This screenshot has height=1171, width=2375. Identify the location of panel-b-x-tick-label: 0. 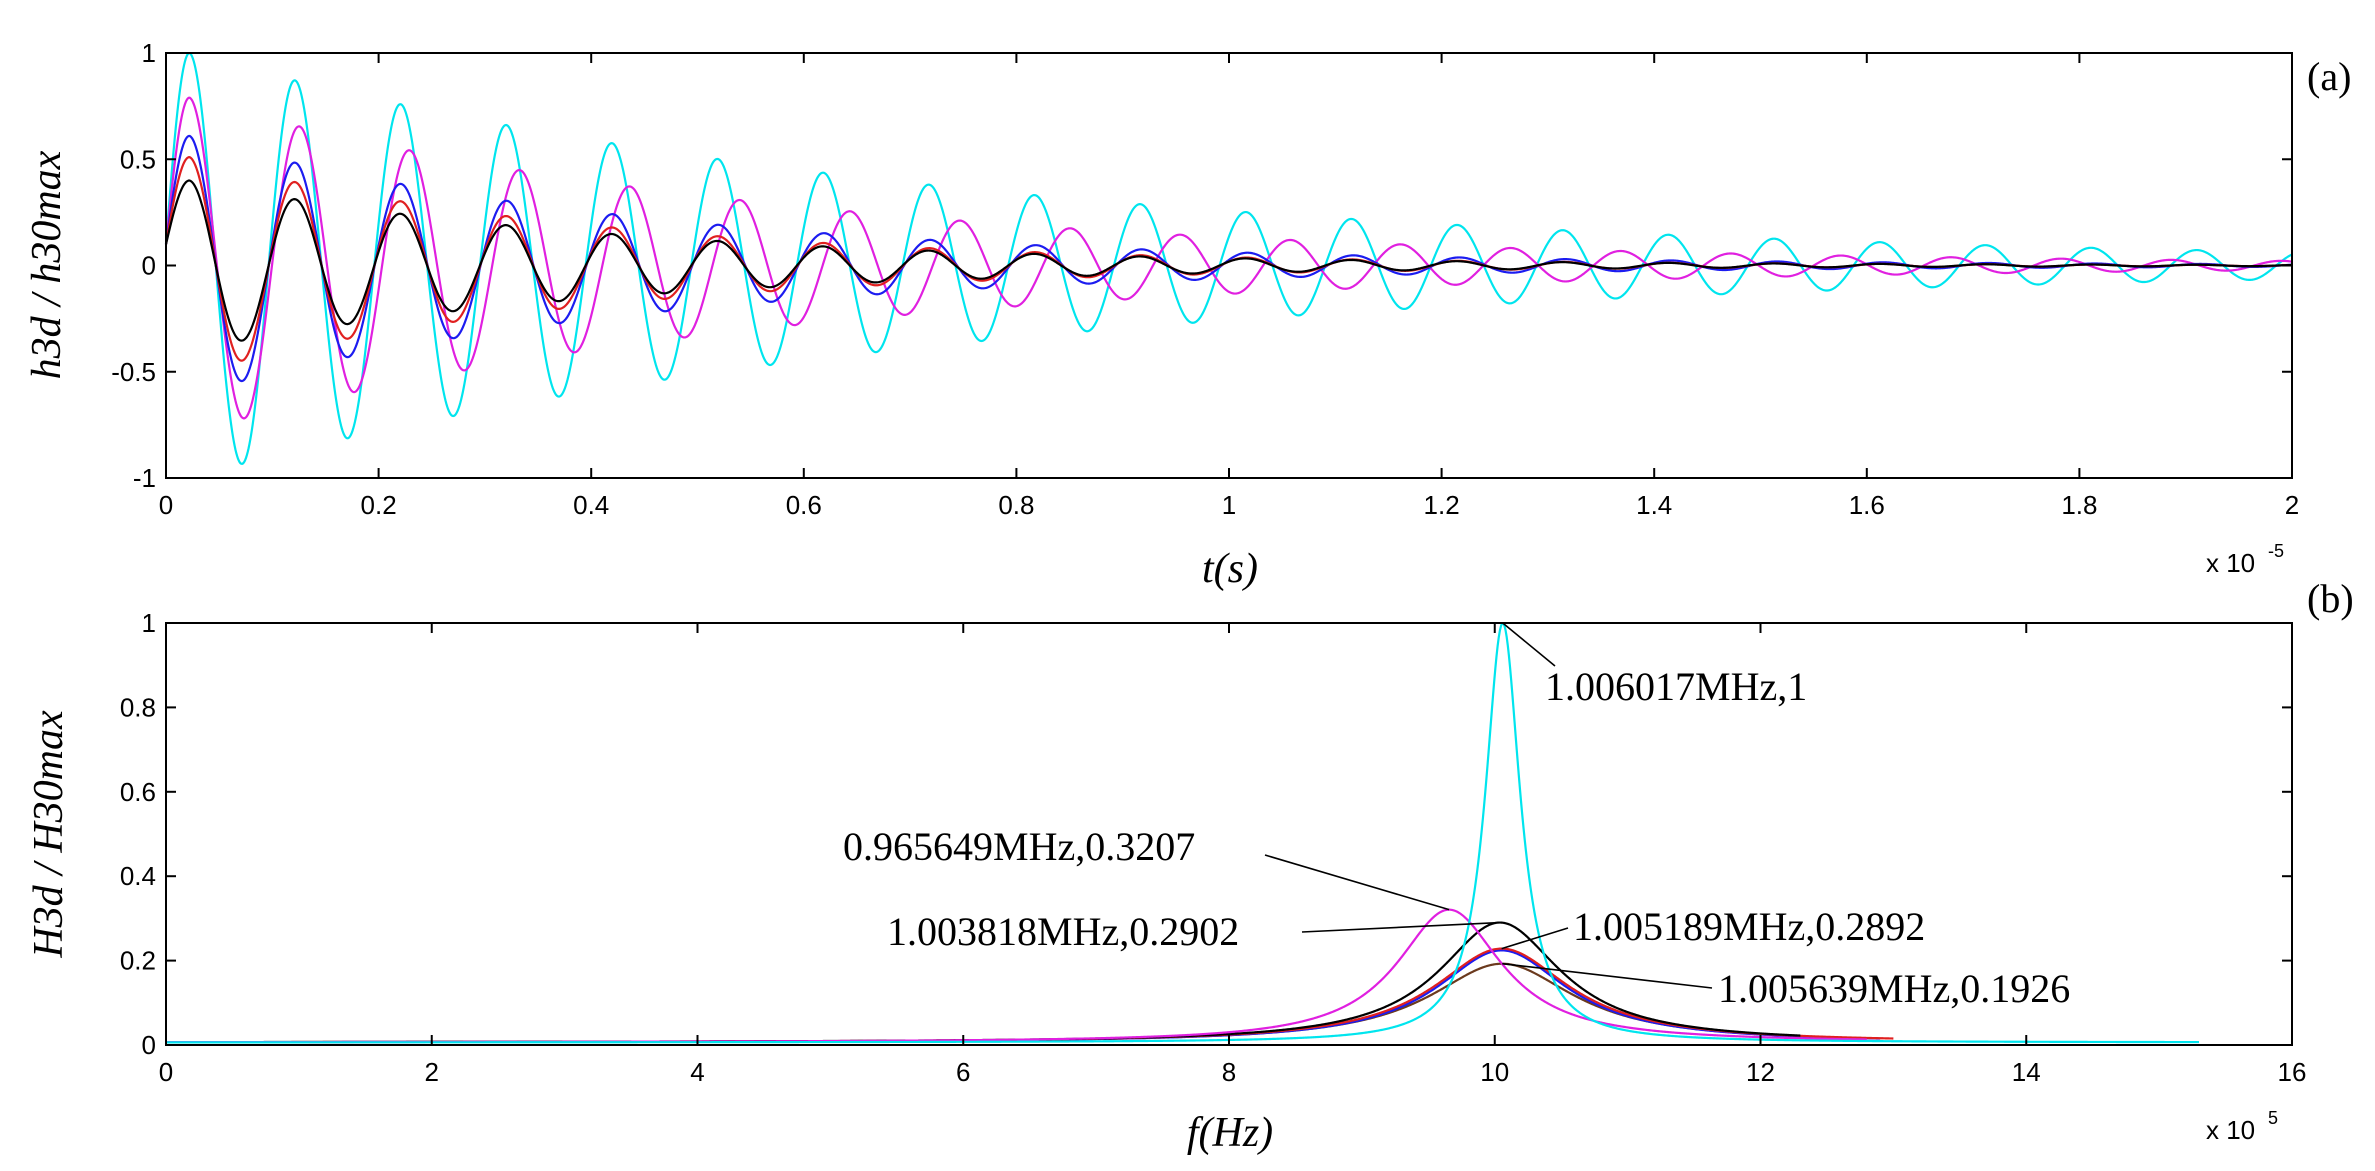
(166, 1072).